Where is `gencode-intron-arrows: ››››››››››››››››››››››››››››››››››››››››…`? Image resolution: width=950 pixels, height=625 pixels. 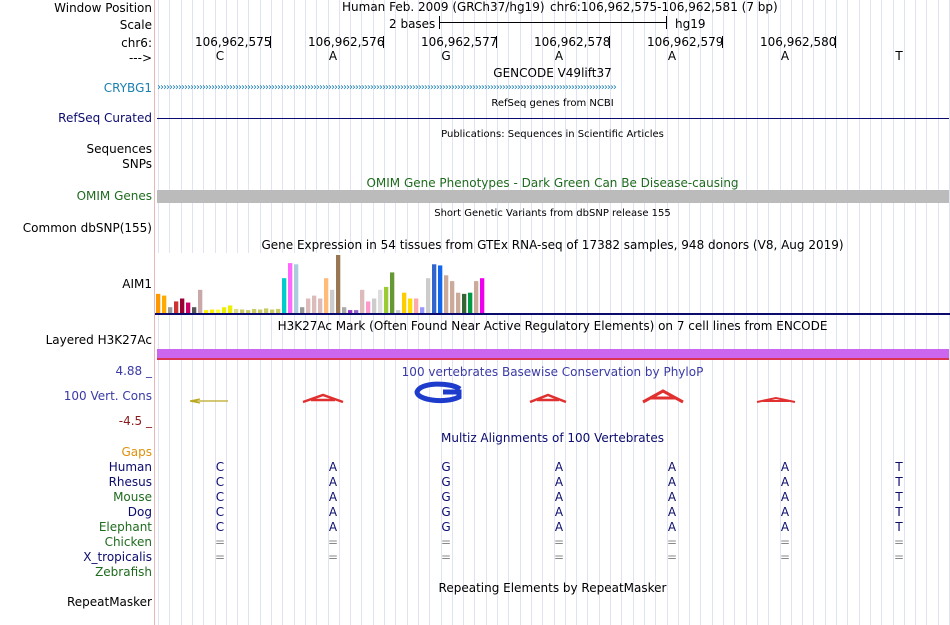 gencode-intron-arrows: ››››››››››››››››››››››››››››››››››››››››… is located at coordinates (387, 87).